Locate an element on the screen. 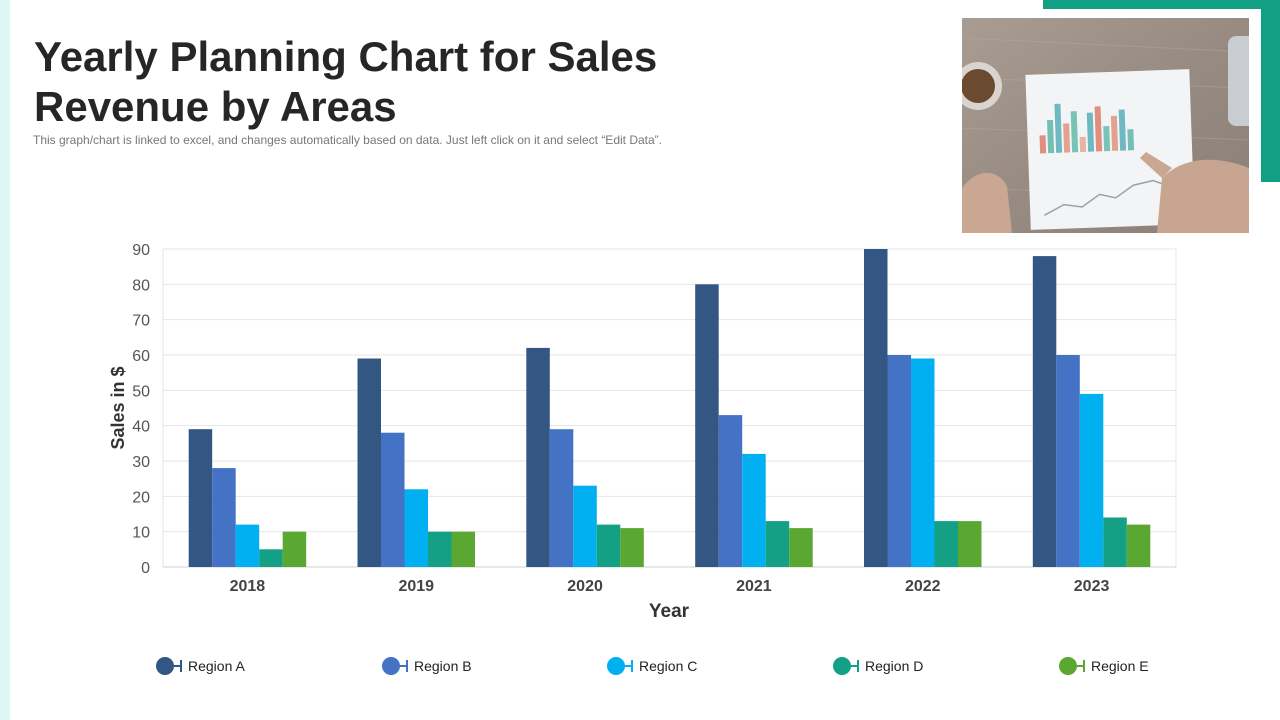  bar-region-c-2023 is located at coordinates (1091, 480).